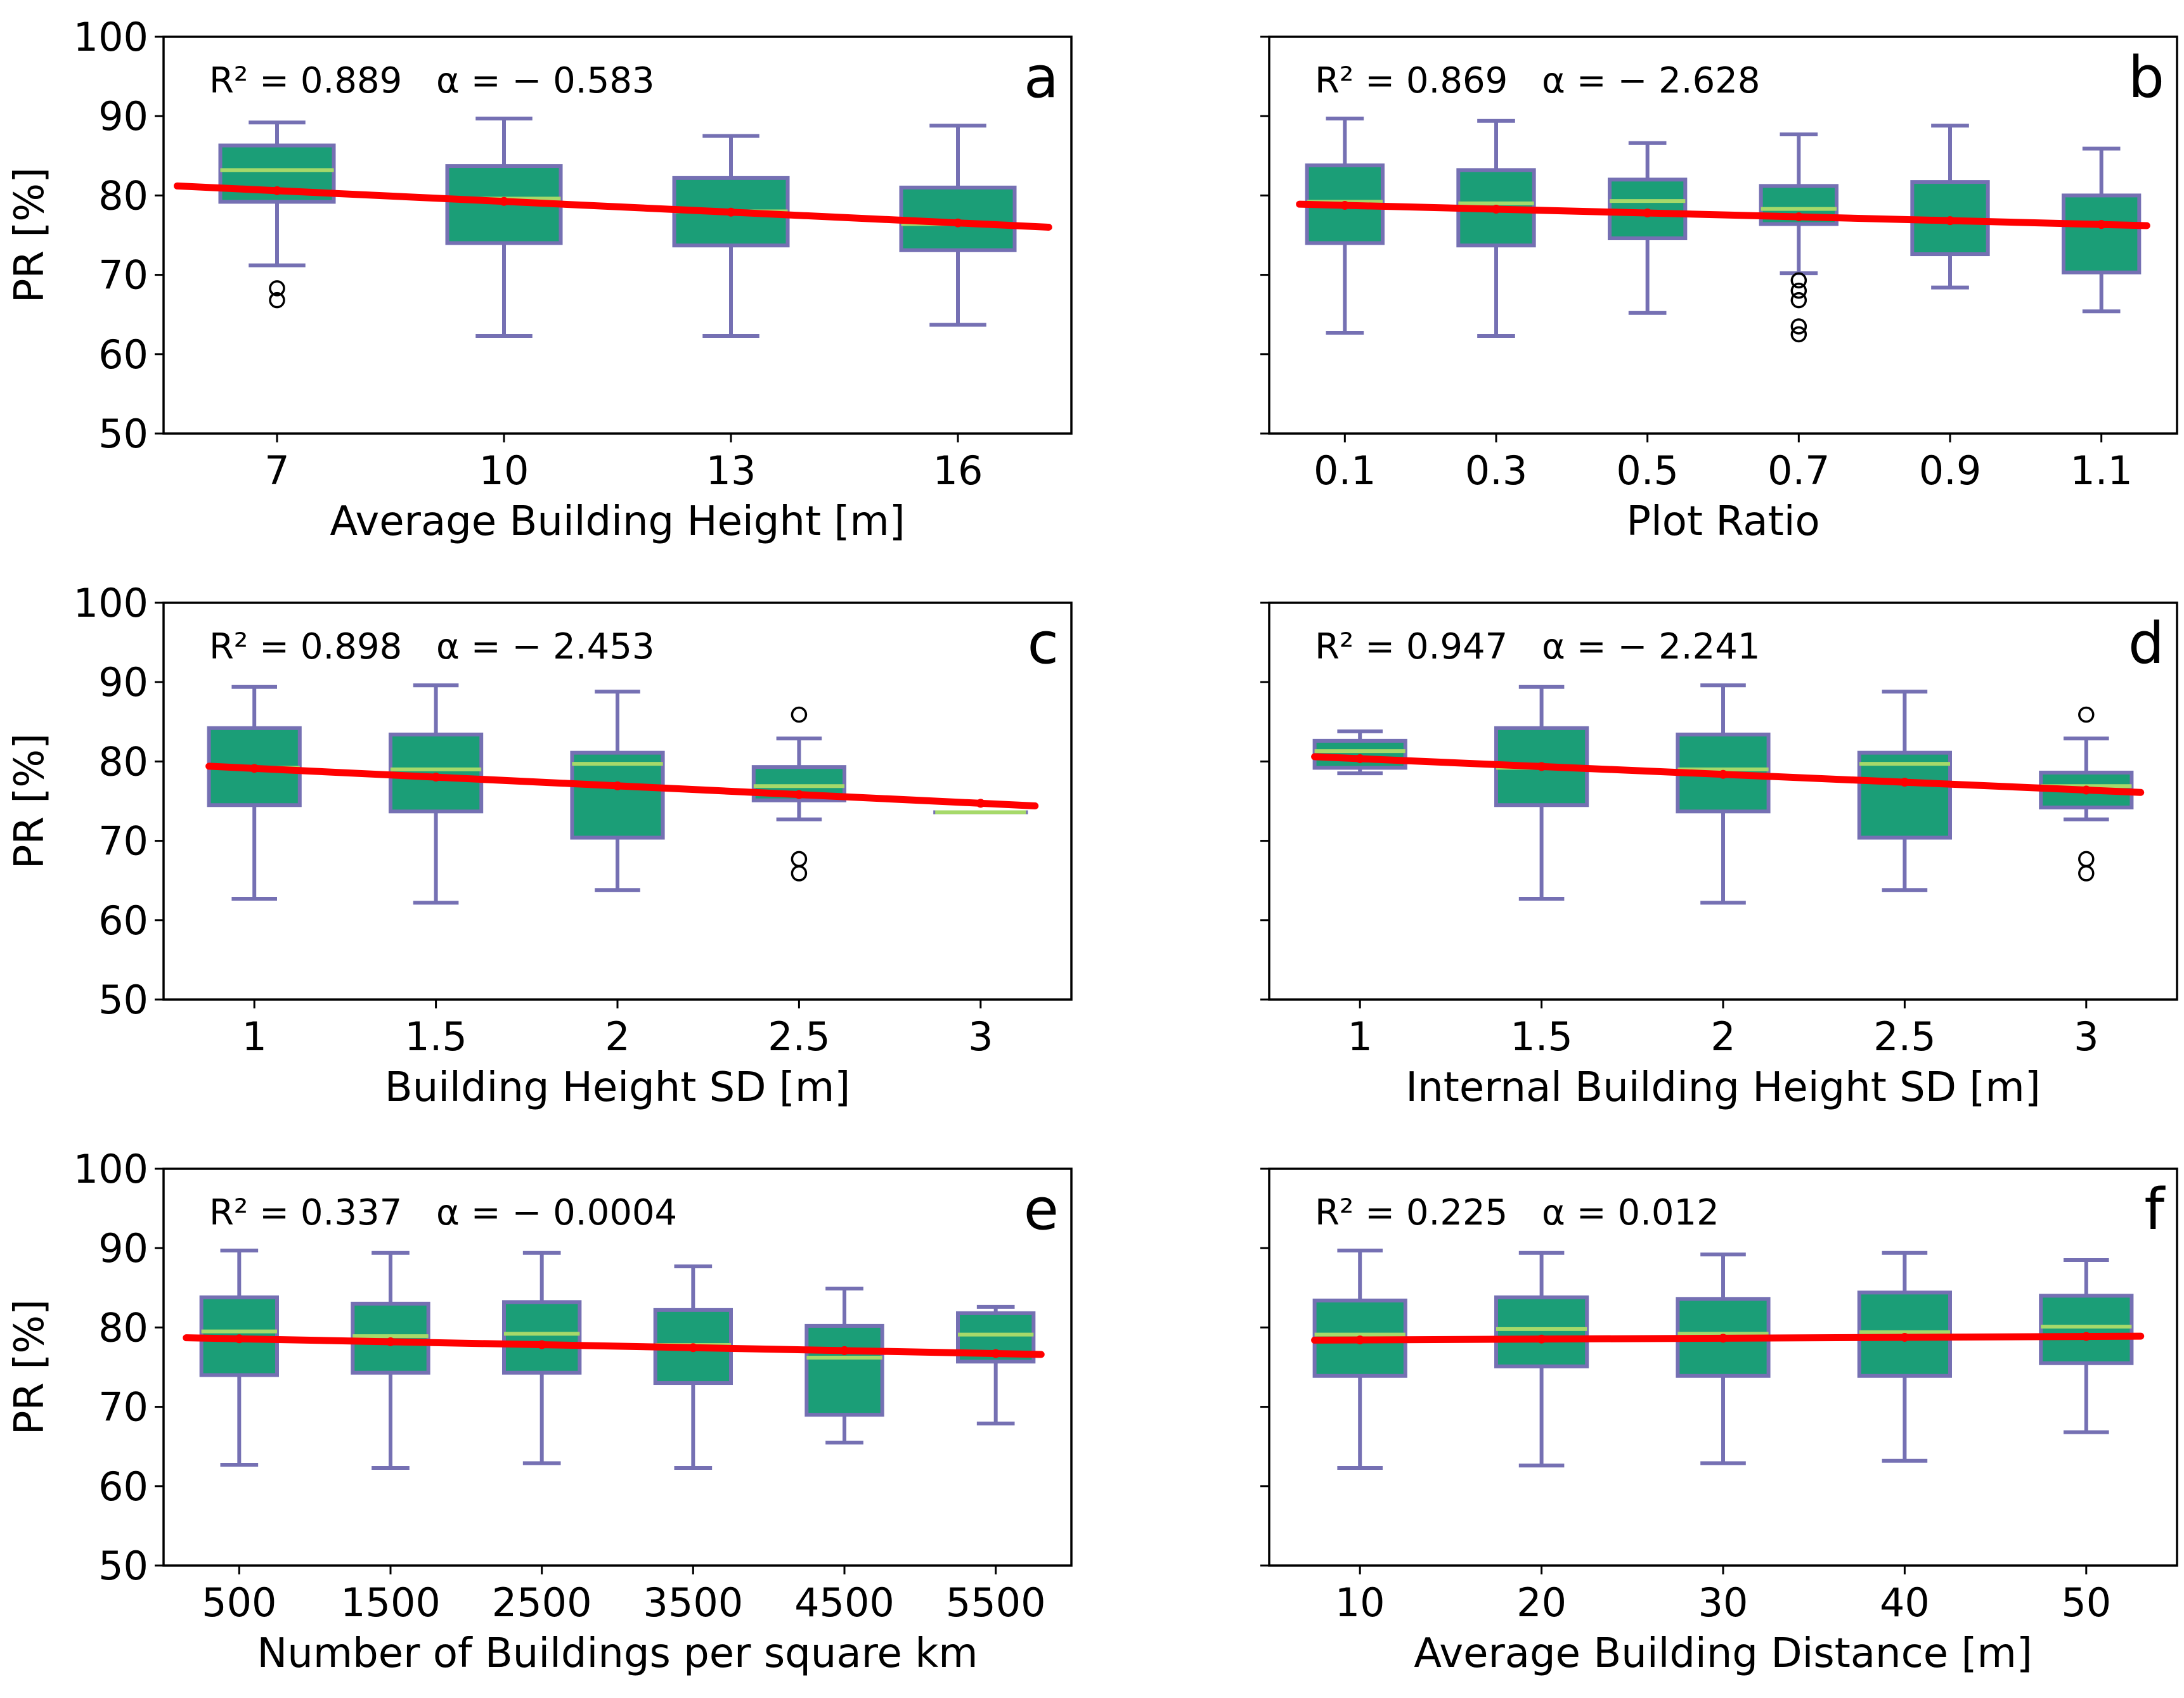 Image resolution: width=2184 pixels, height=1698 pixels. What do you see at coordinates (2146, 643) in the screenshot?
I see `panel-letter: d` at bounding box center [2146, 643].